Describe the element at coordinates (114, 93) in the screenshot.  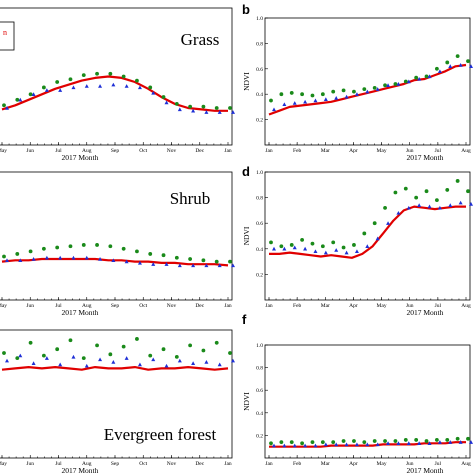
I see `series-line` at that location.